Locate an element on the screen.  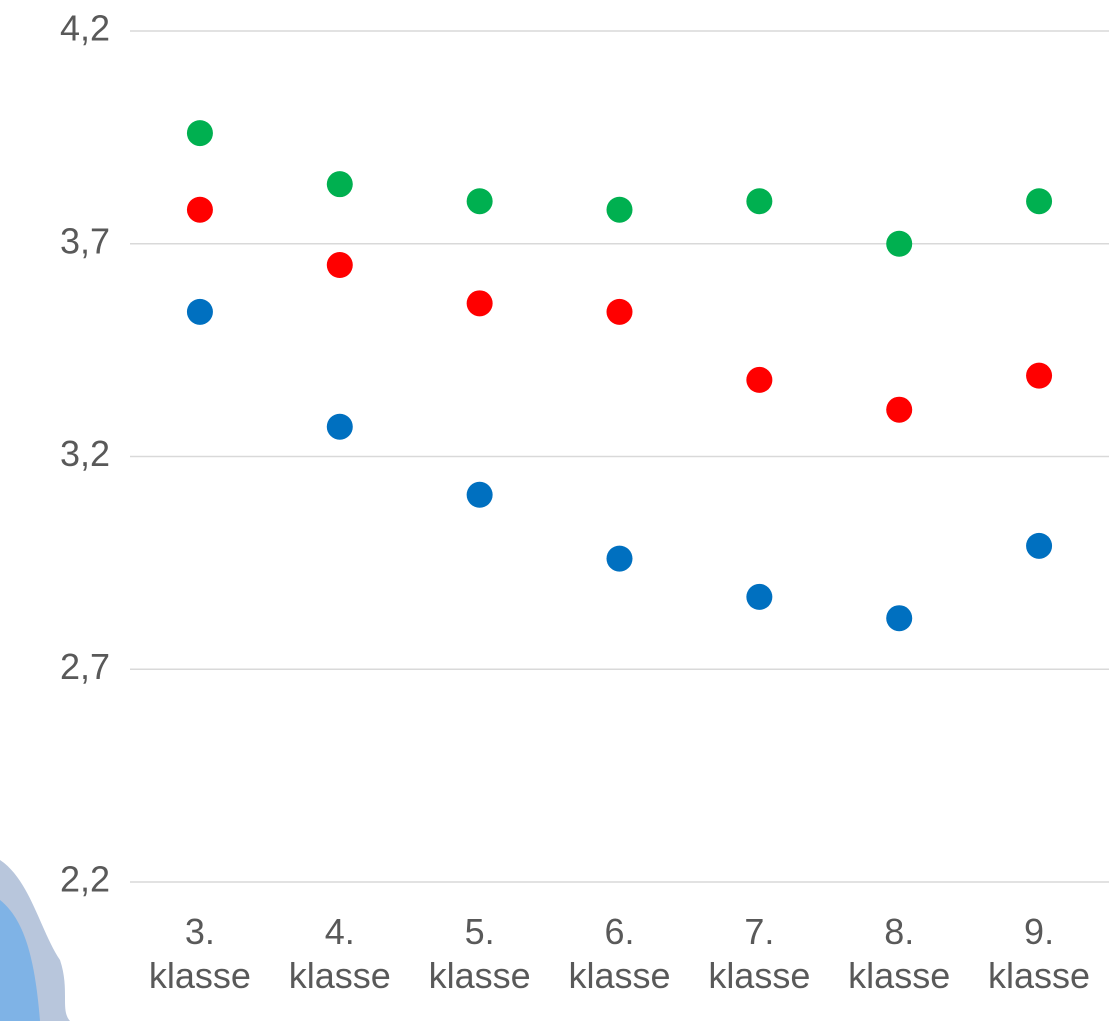
decoration is located at coordinates (20, 960).